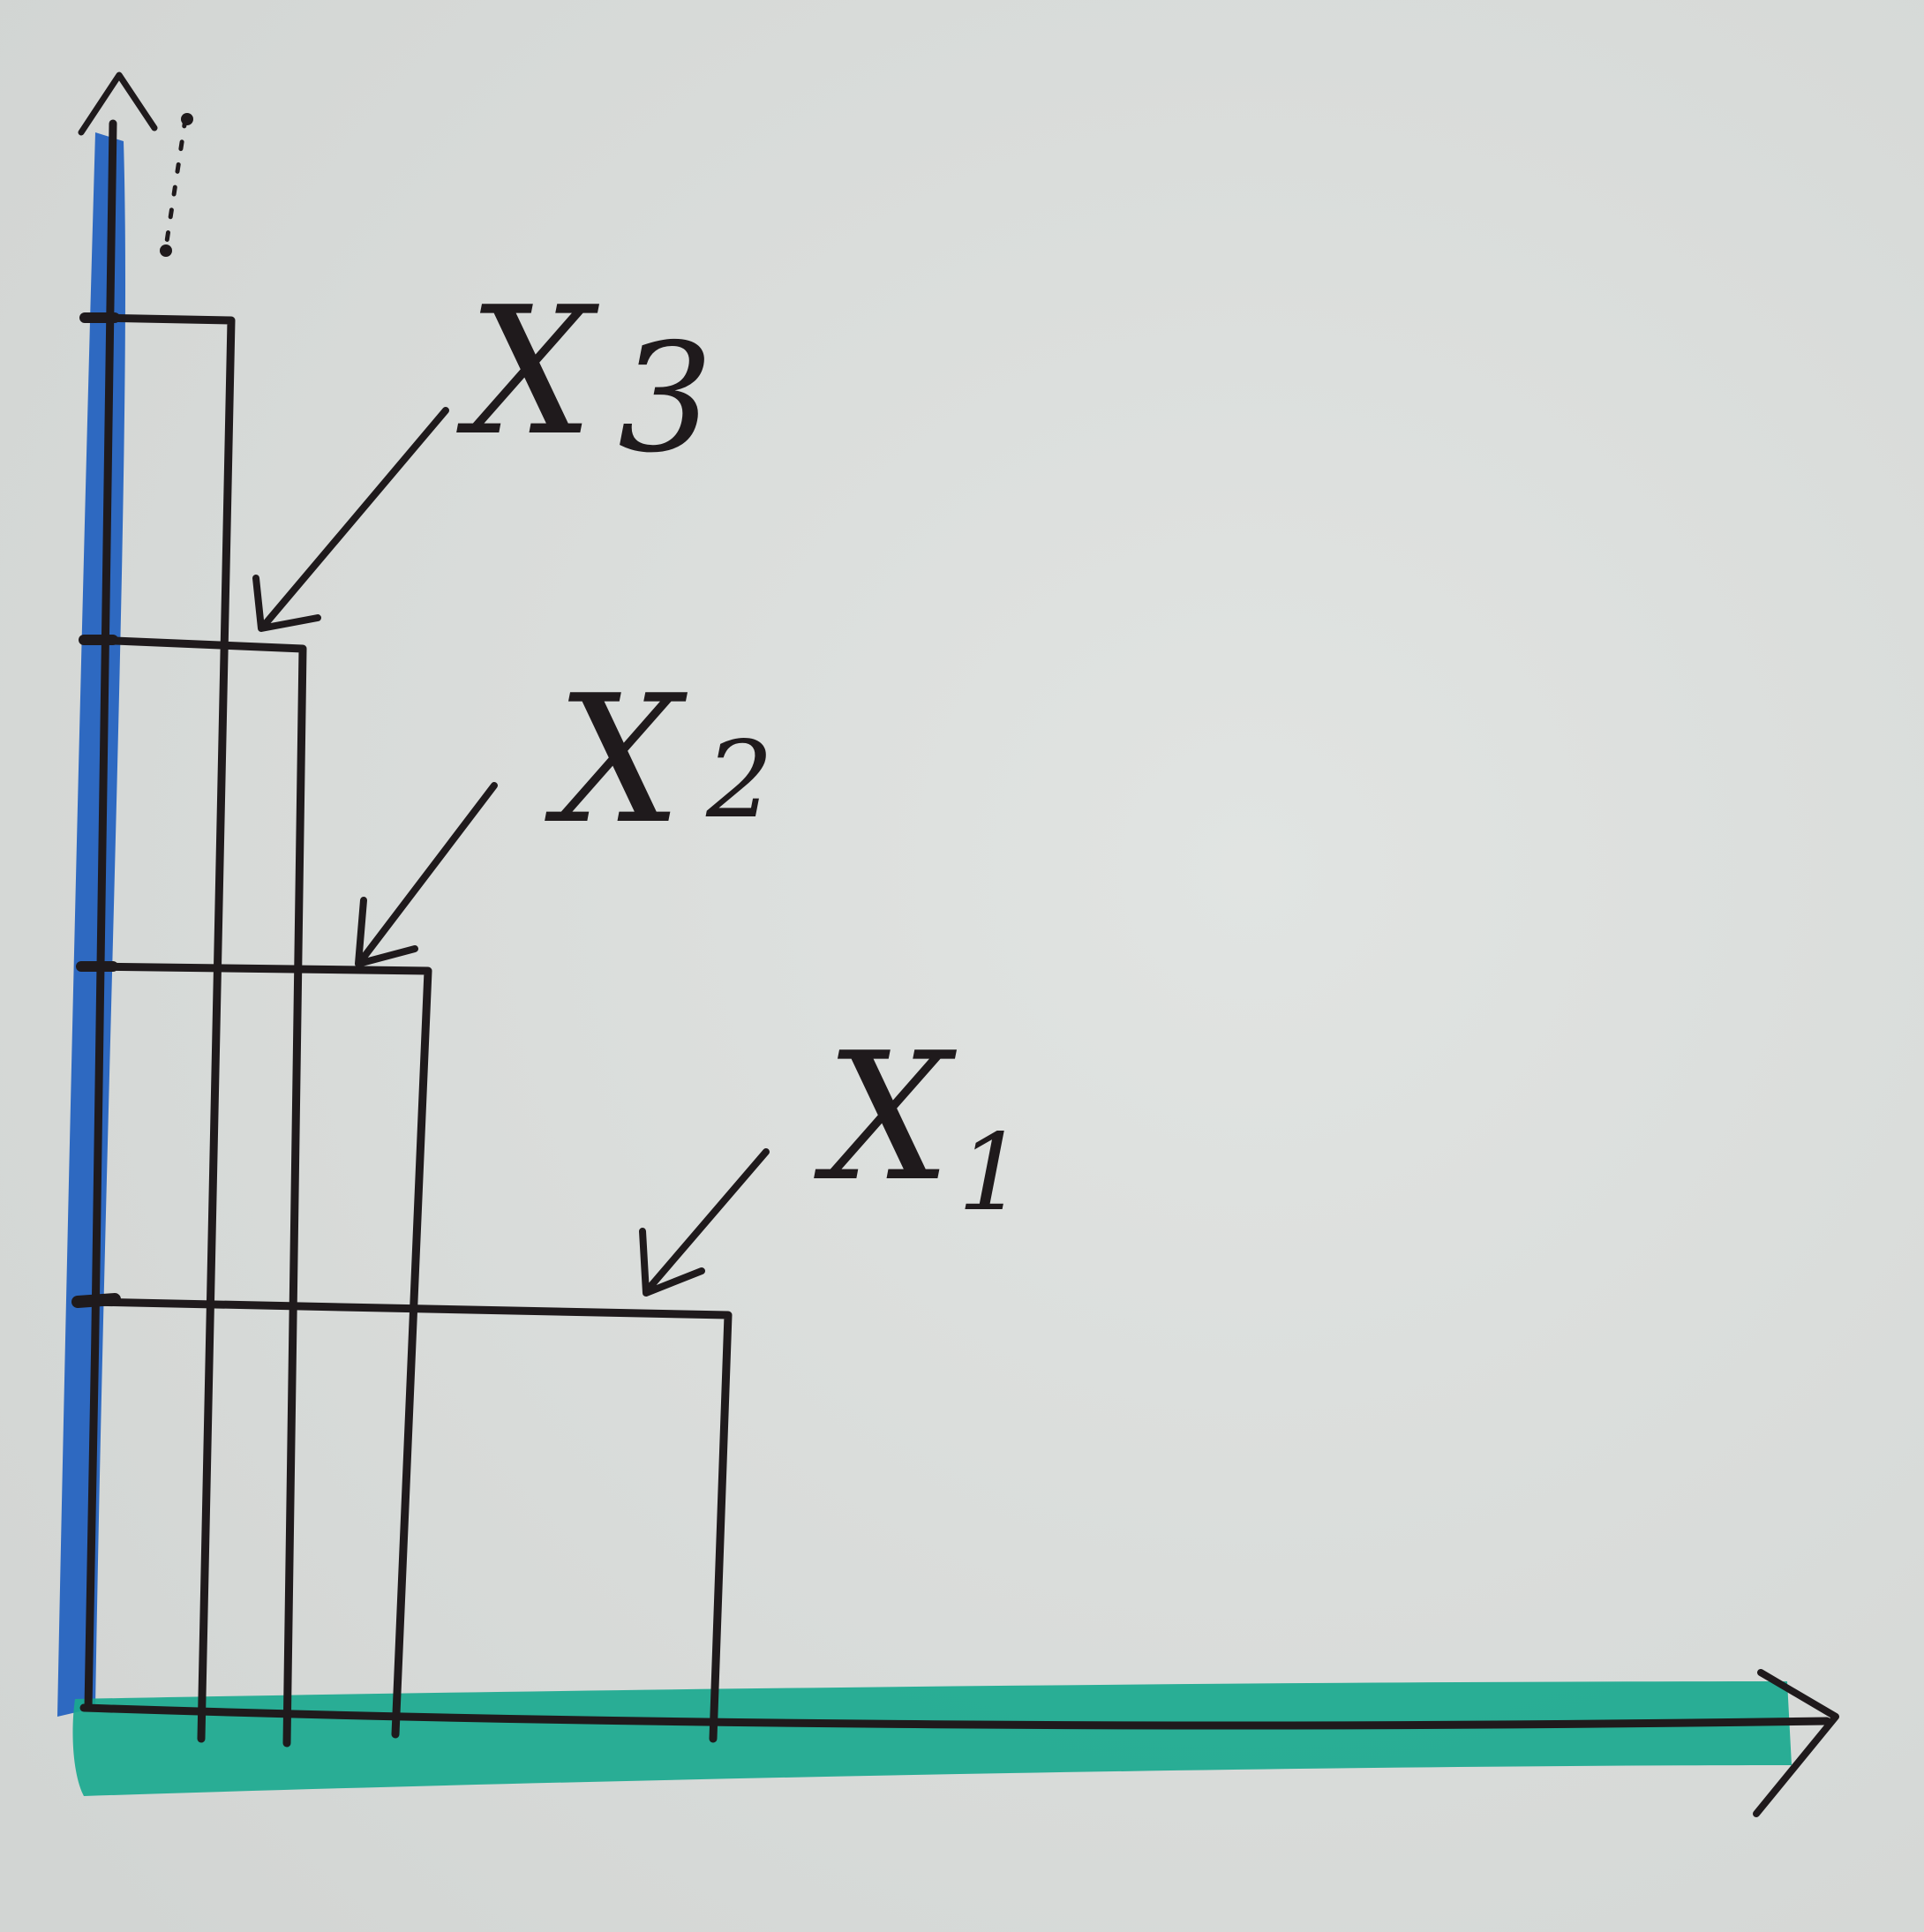 The height and width of the screenshot is (1932, 1924). What do you see at coordinates (955, 1716) in the screenshot?
I see `x-axis-line` at bounding box center [955, 1716].